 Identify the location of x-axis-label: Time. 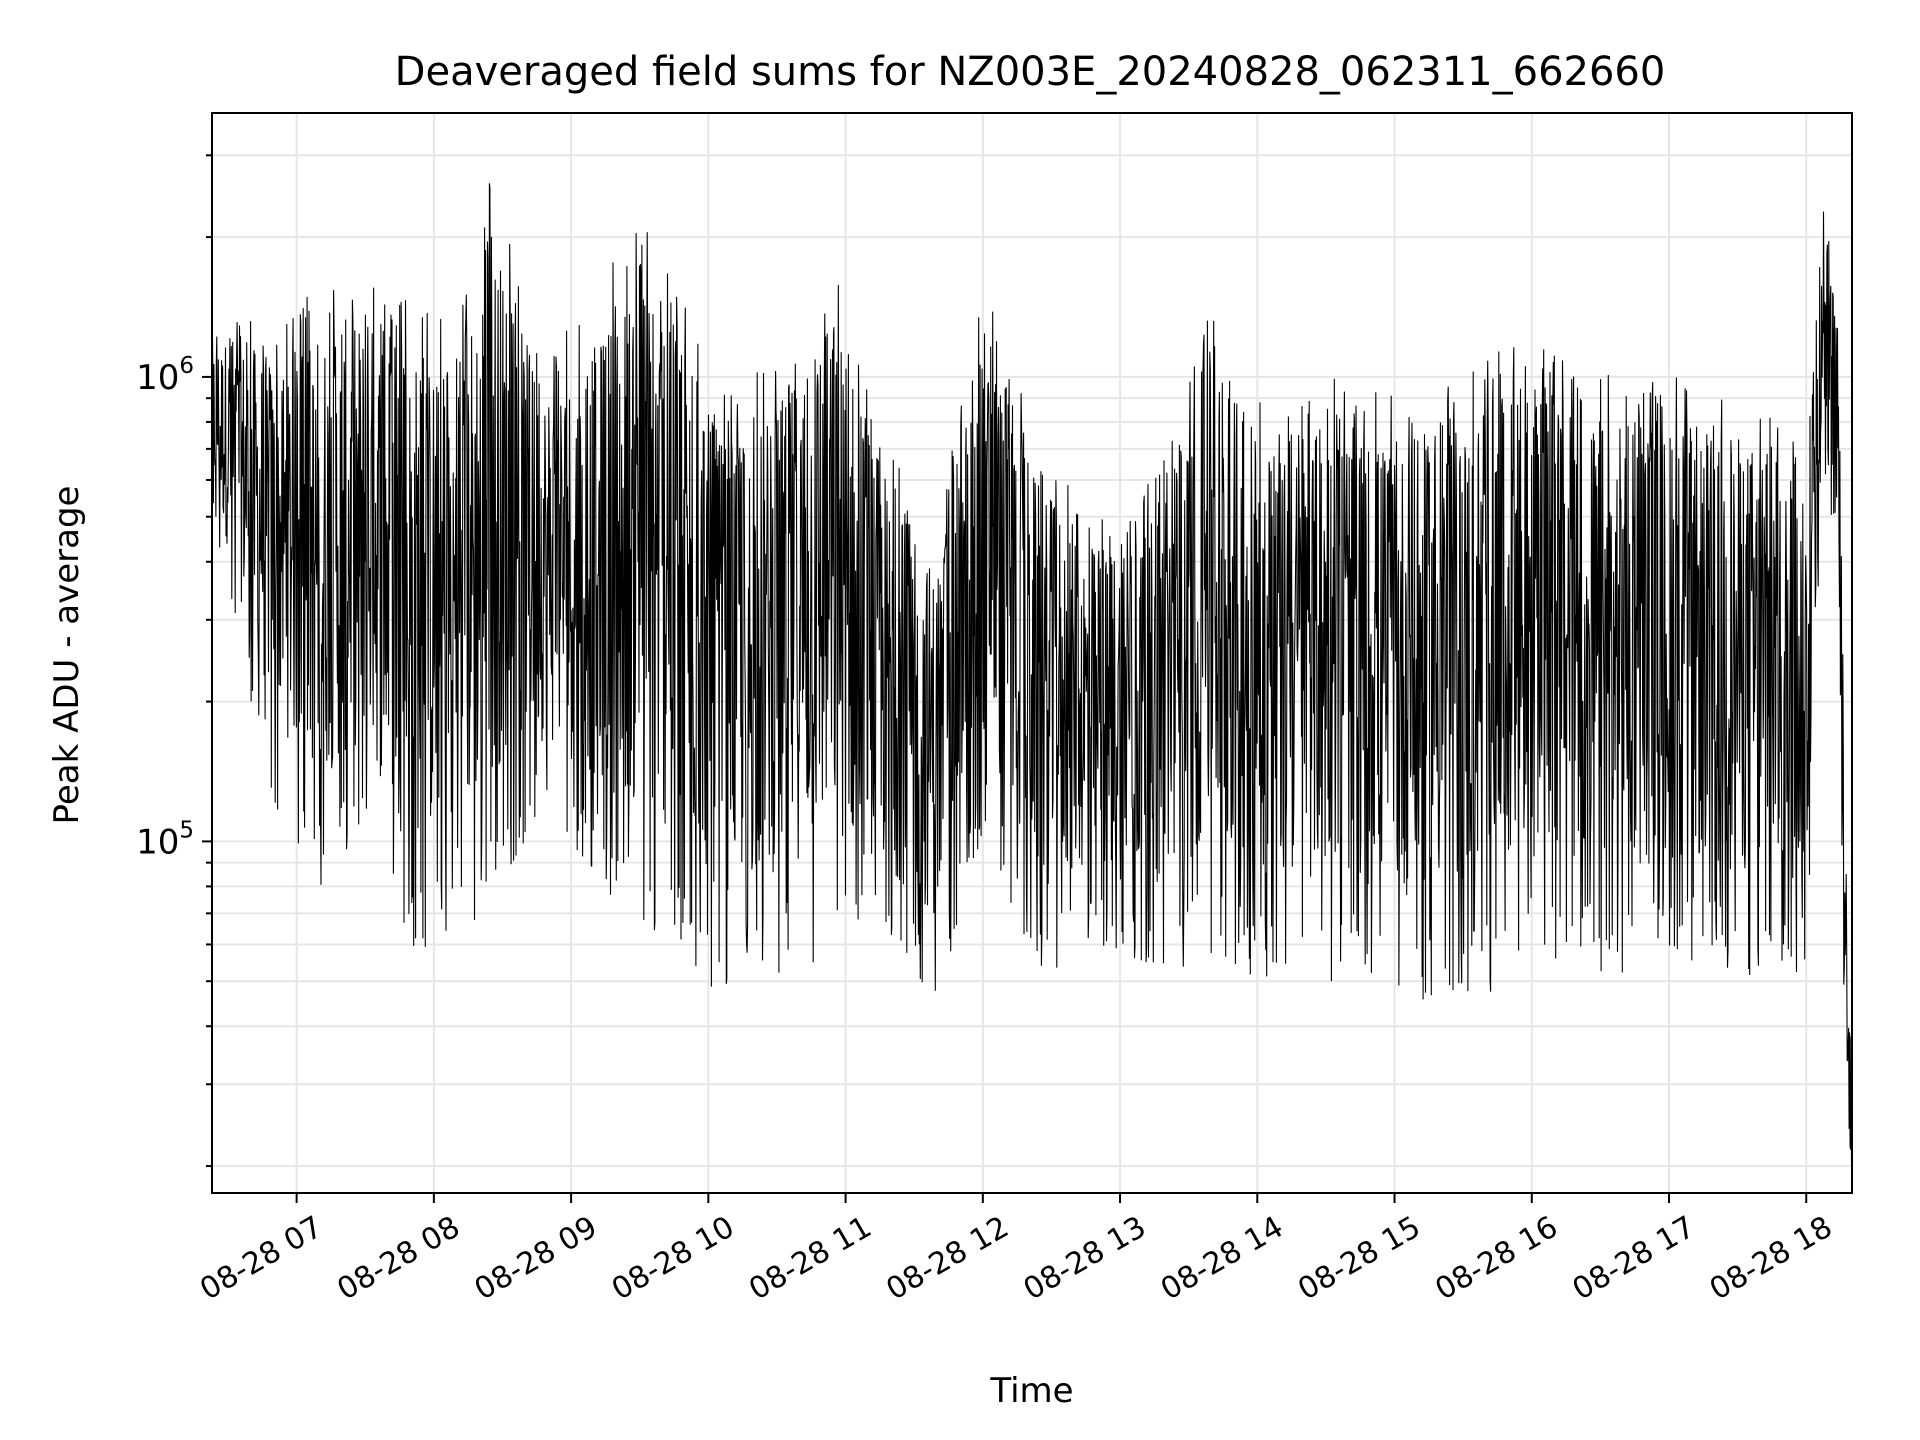
(1031, 1391).